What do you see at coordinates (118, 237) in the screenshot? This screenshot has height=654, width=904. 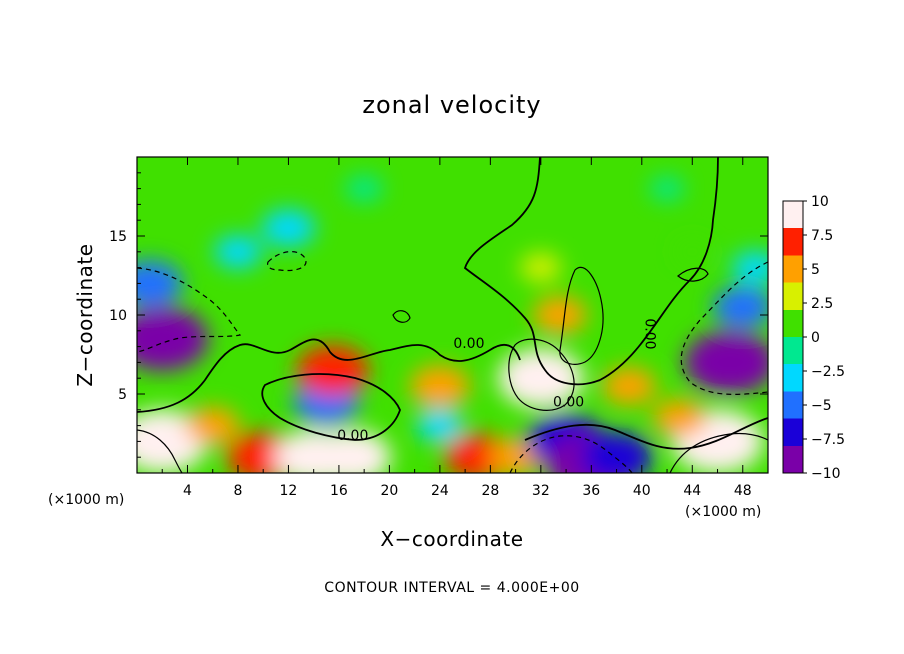 I see `z-tick-label-2: 15` at bounding box center [118, 237].